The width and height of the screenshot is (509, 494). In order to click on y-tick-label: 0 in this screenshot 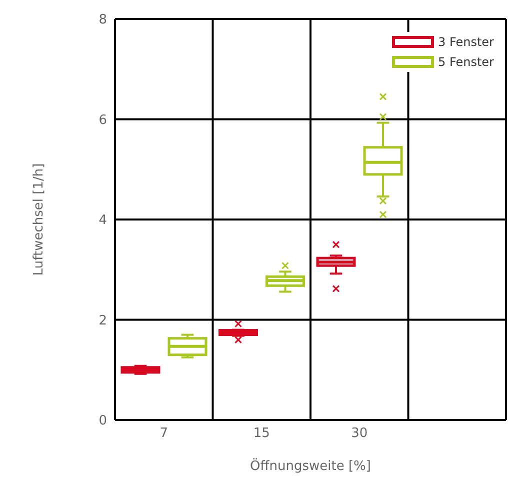, I will do `click(102, 421)`.